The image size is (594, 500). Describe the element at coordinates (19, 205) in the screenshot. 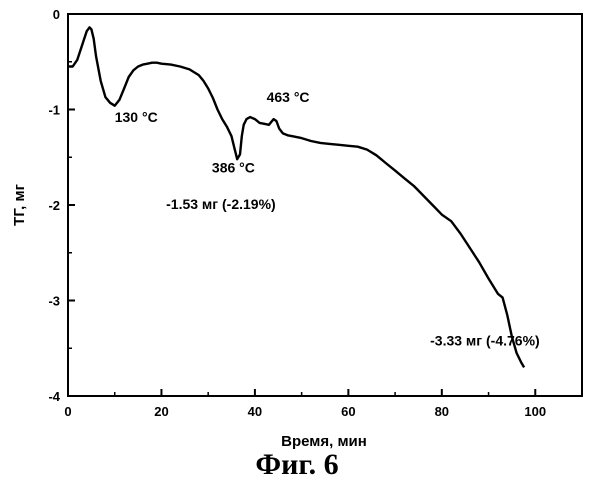

I see `y-axis-title: ТГ, мг` at that location.